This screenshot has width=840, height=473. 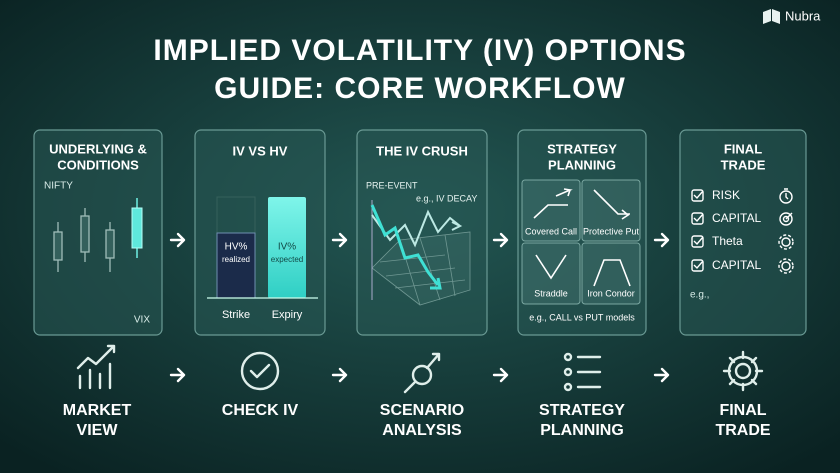 What do you see at coordinates (771, 16) in the screenshot?
I see `brand-shape` at bounding box center [771, 16].